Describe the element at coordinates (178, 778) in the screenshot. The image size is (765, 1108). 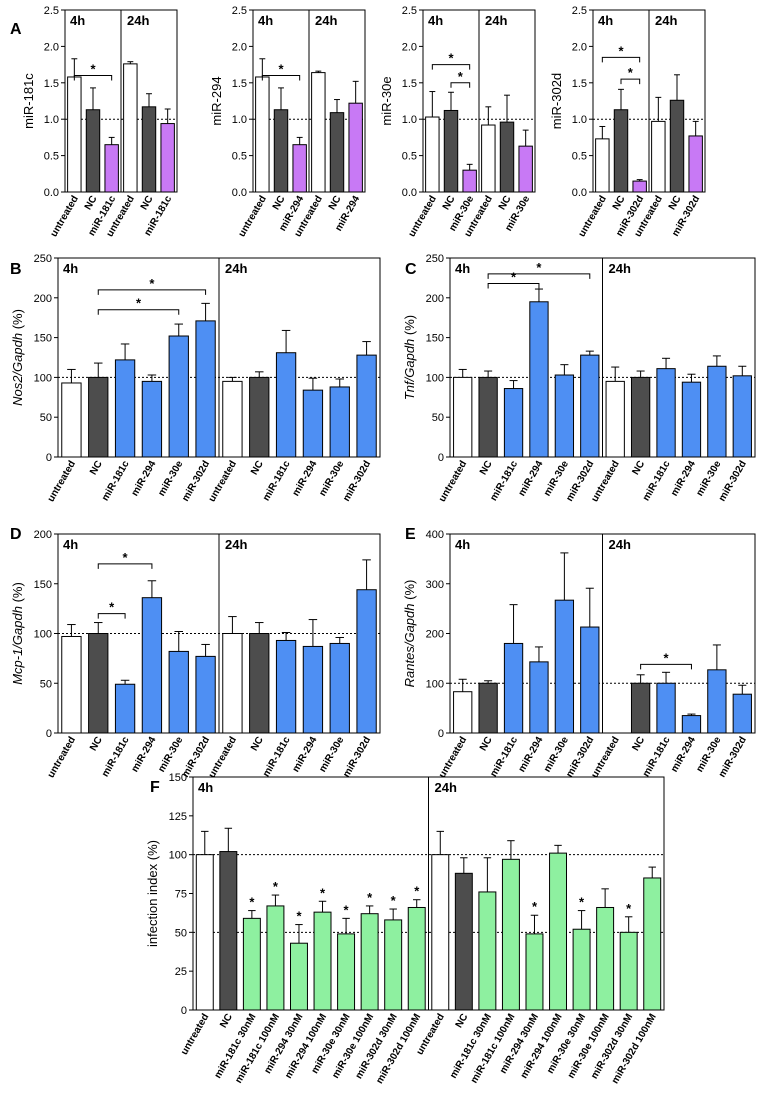
I see `y-tick-label: 150` at that location.